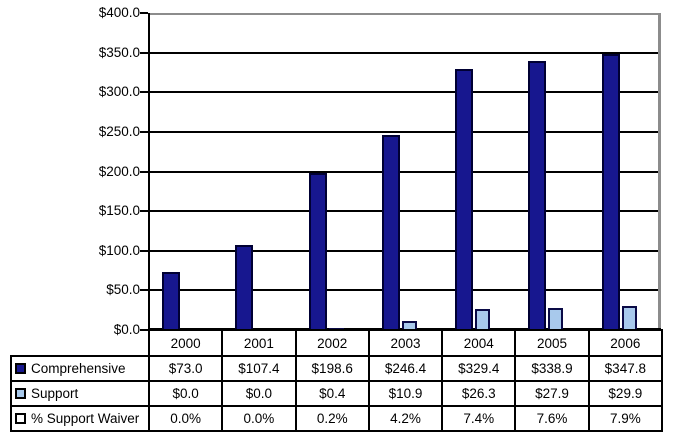  I want to click on plot-border-top, so click(404, 14).